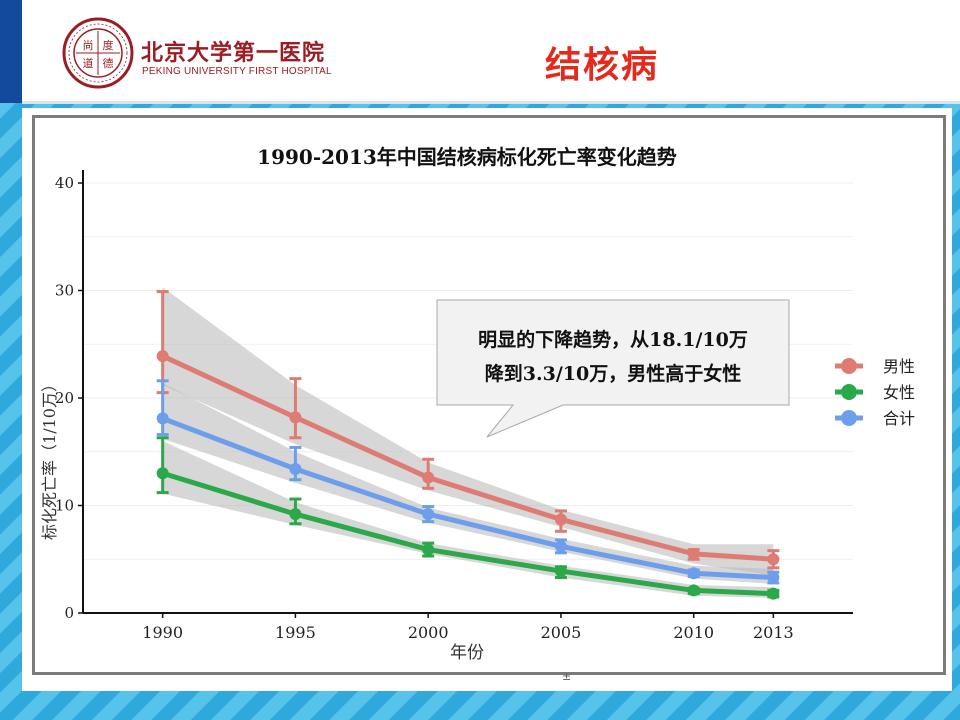 This screenshot has width=960, height=720. What do you see at coordinates (899, 366) in the screenshot?
I see `legend-label: 男性` at bounding box center [899, 366].